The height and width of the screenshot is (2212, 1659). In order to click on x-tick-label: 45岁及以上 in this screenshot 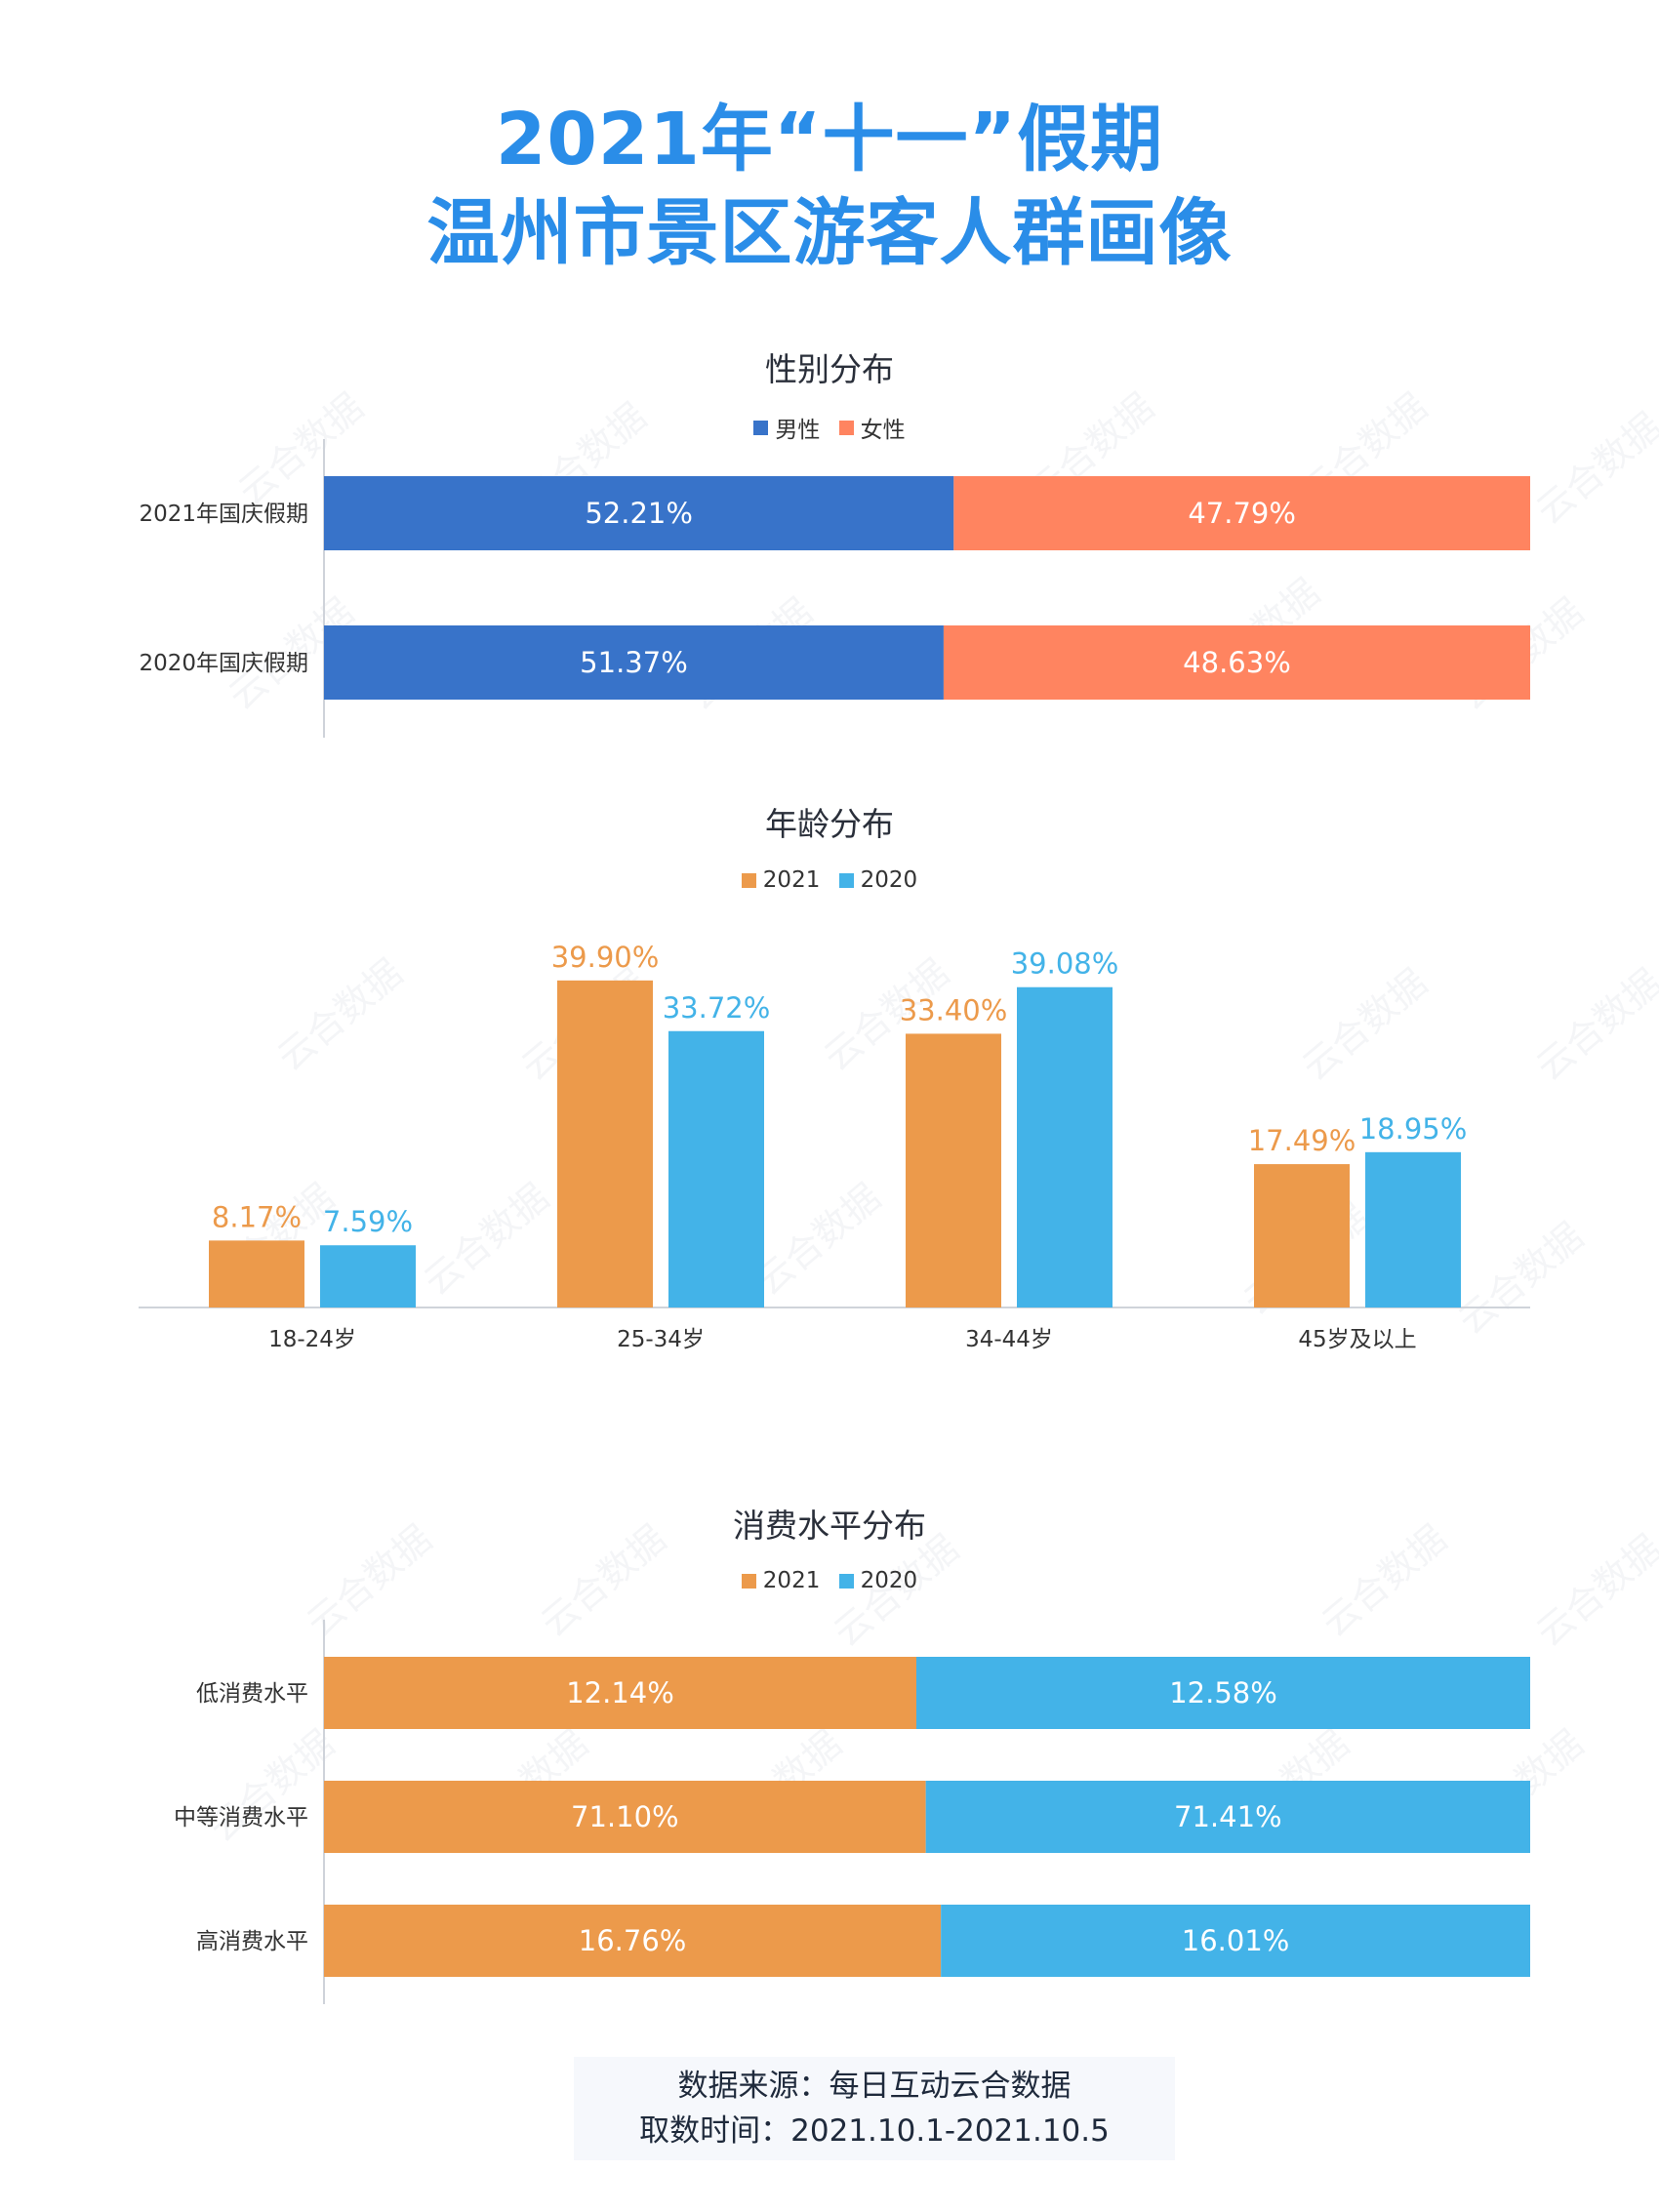, I will do `click(1357, 1340)`.